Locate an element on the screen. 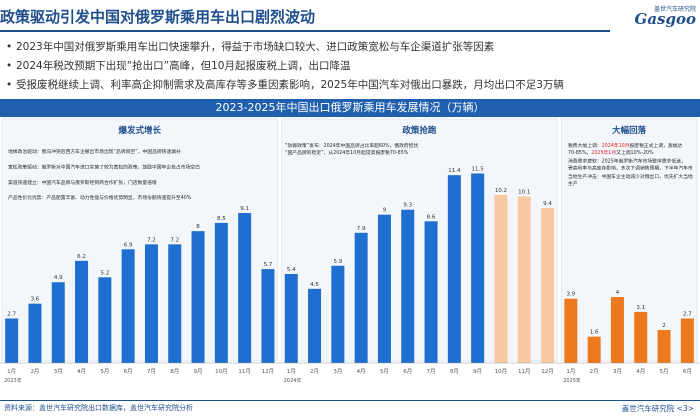  note-line: “国产品牌的稳定”，从2024年10月起提高报废税70-85% is located at coordinates (347, 152).